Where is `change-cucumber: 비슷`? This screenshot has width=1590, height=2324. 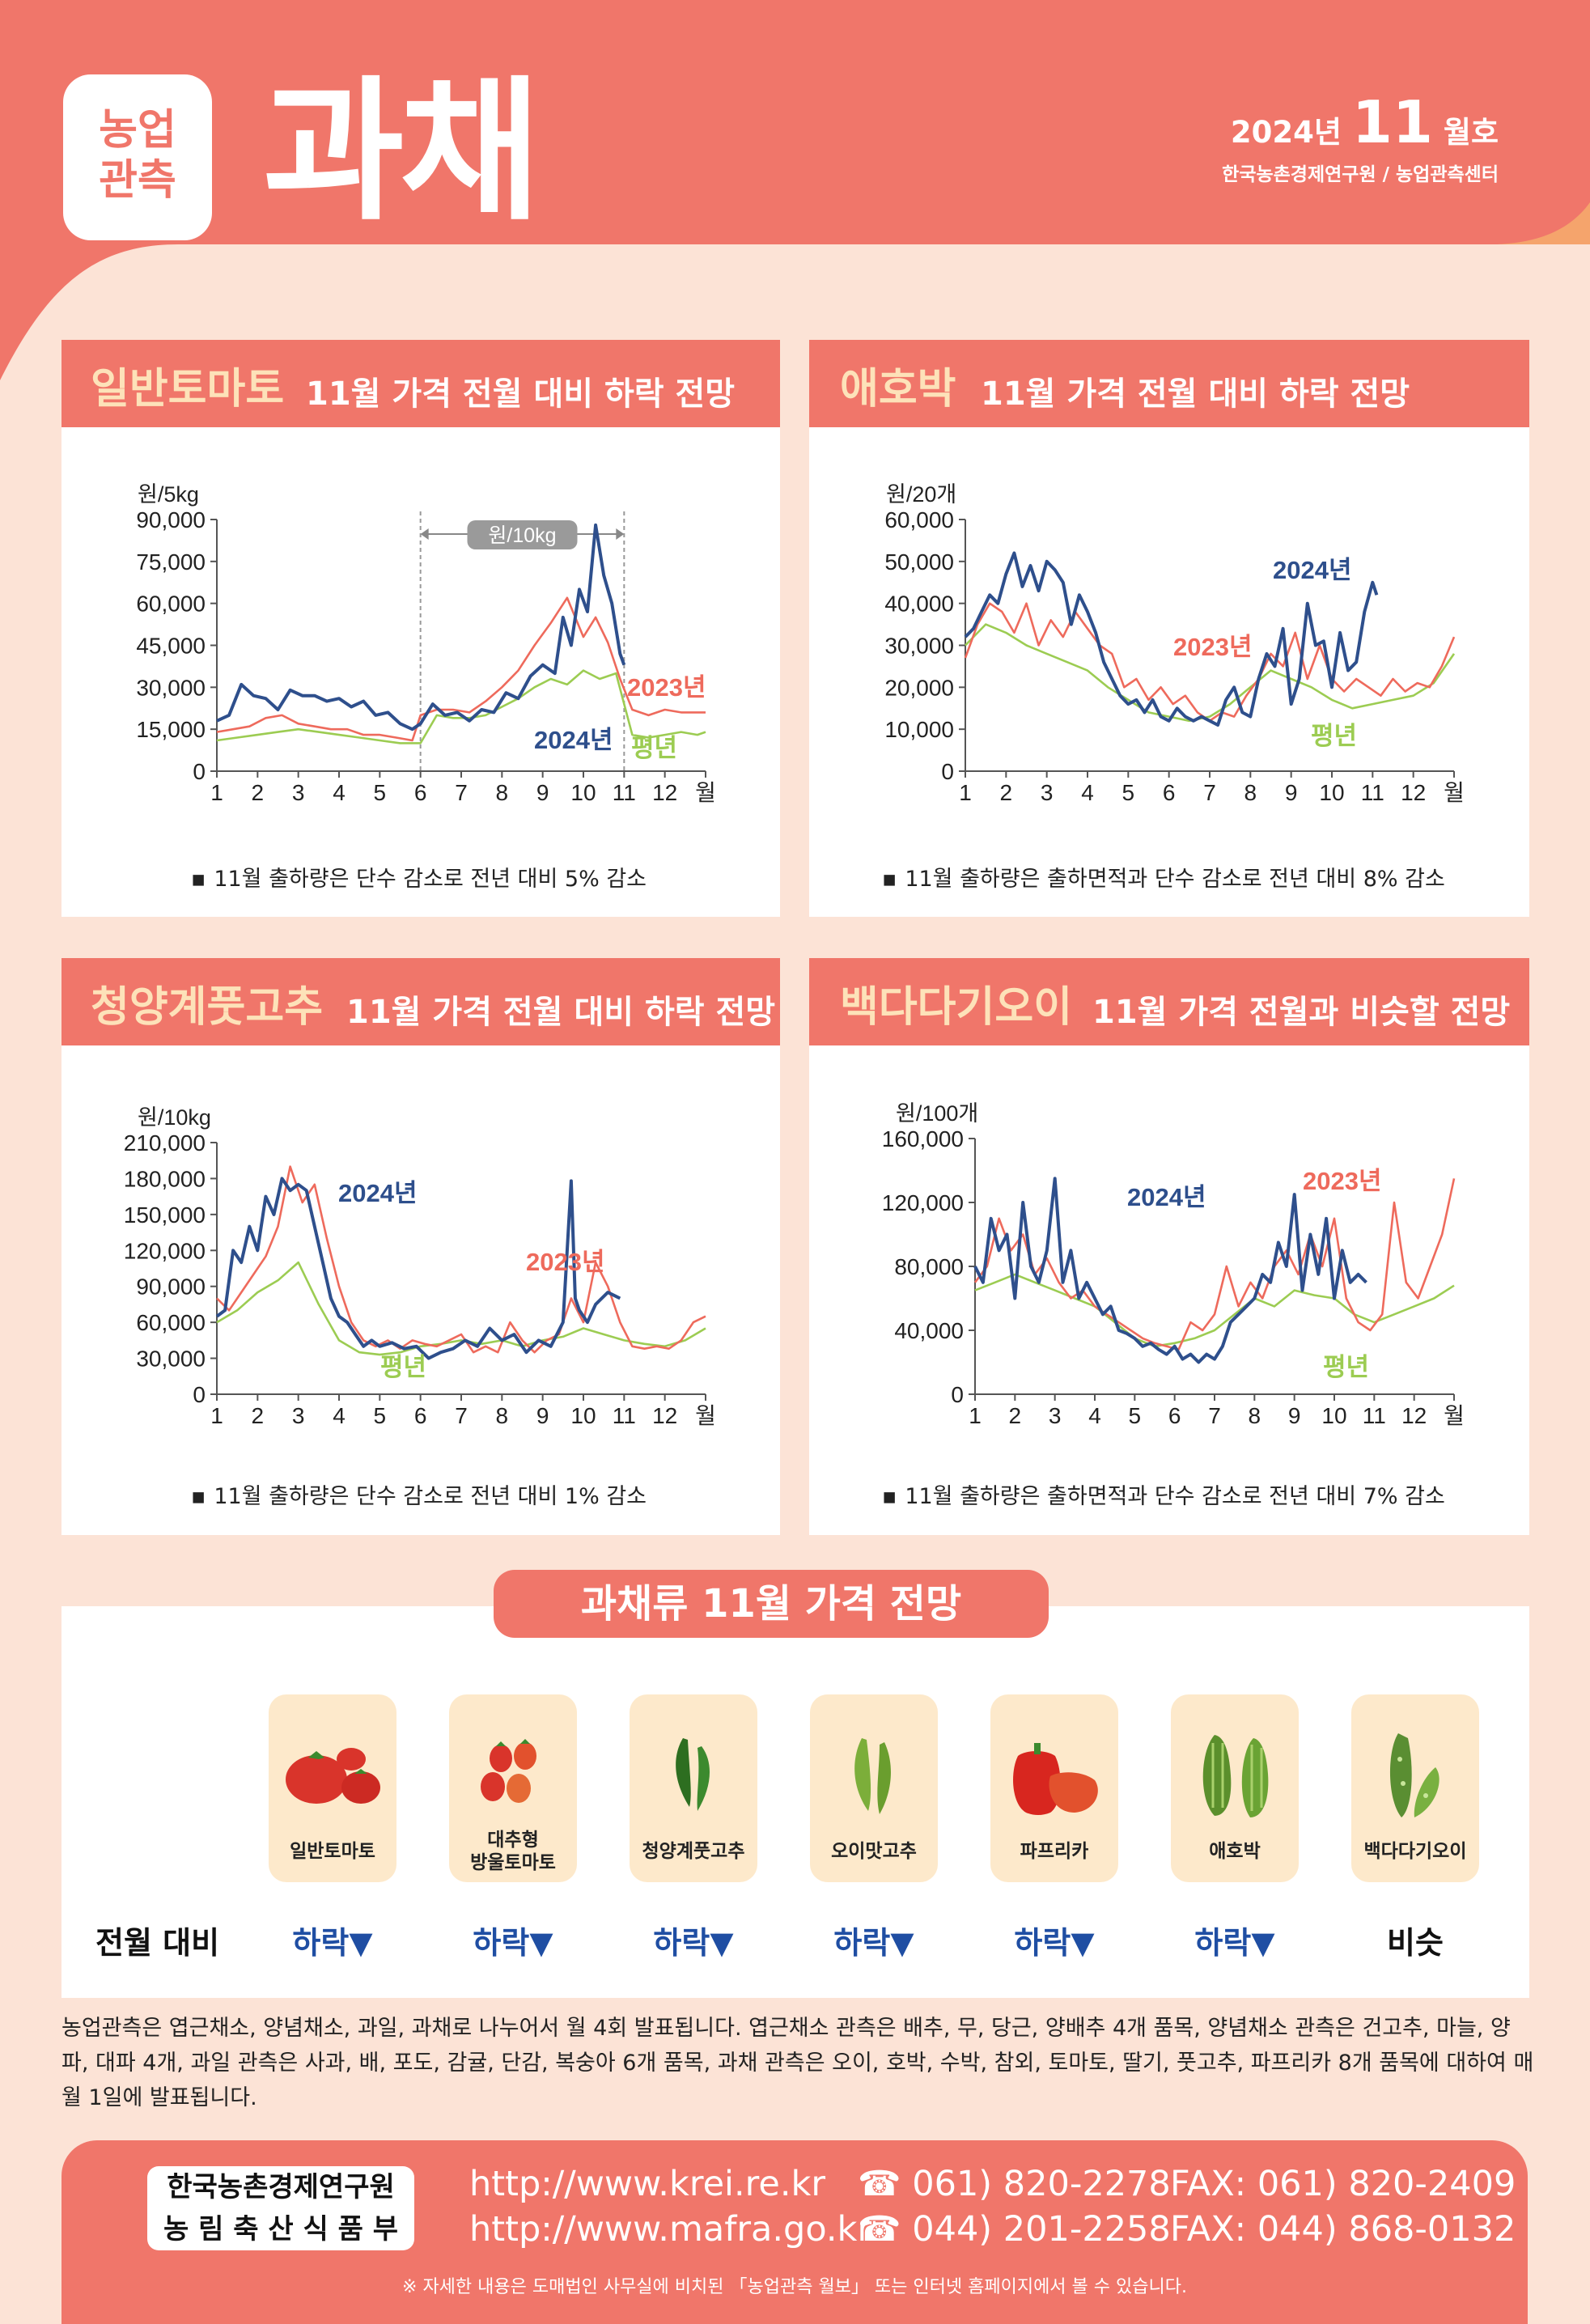 change-cucumber: 비슷 is located at coordinates (1416, 1943).